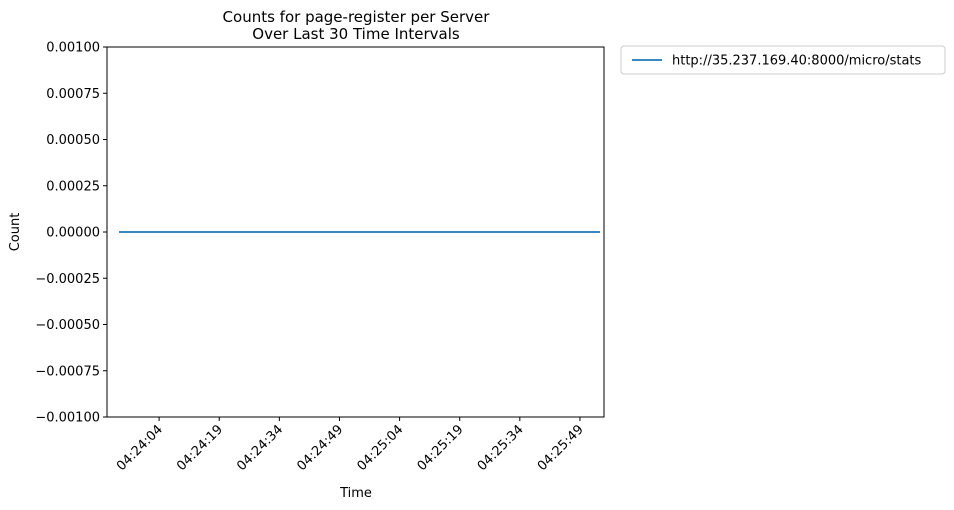  I want to click on y-tick-label: 0.00025, so click(73, 186).